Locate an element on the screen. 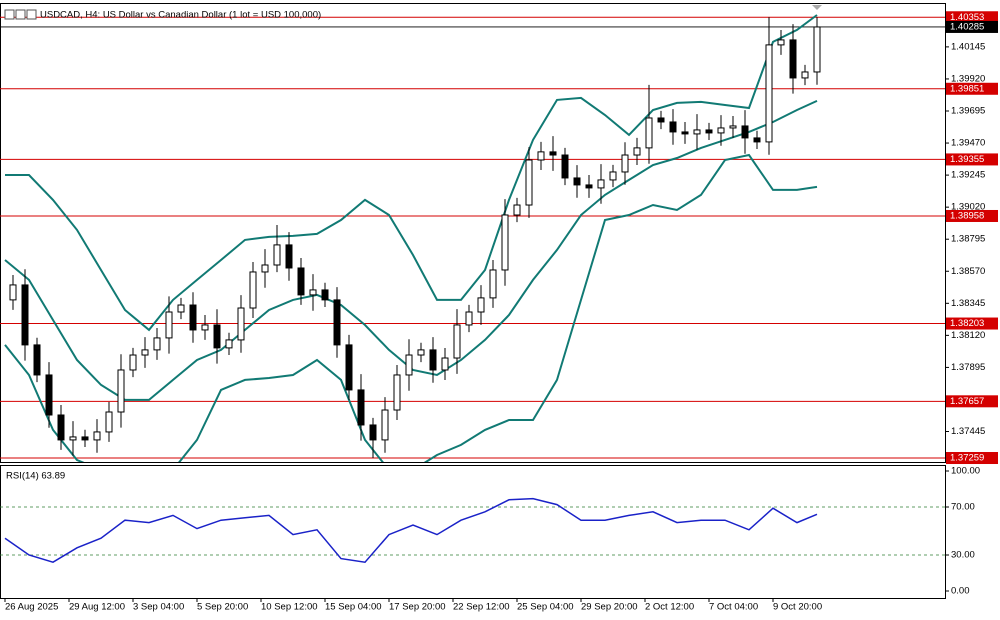  y-tick-label: 70.00 is located at coordinates (963, 507).